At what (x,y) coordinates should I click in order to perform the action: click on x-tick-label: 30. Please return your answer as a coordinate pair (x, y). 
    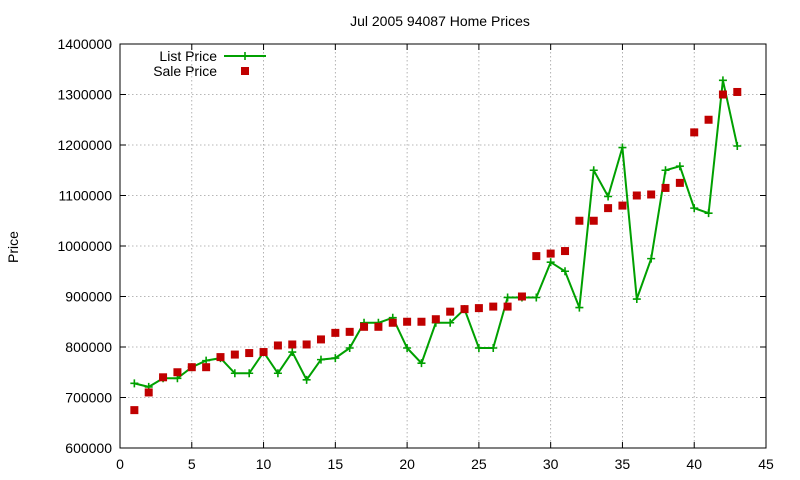
    Looking at the image, I should click on (551, 464).